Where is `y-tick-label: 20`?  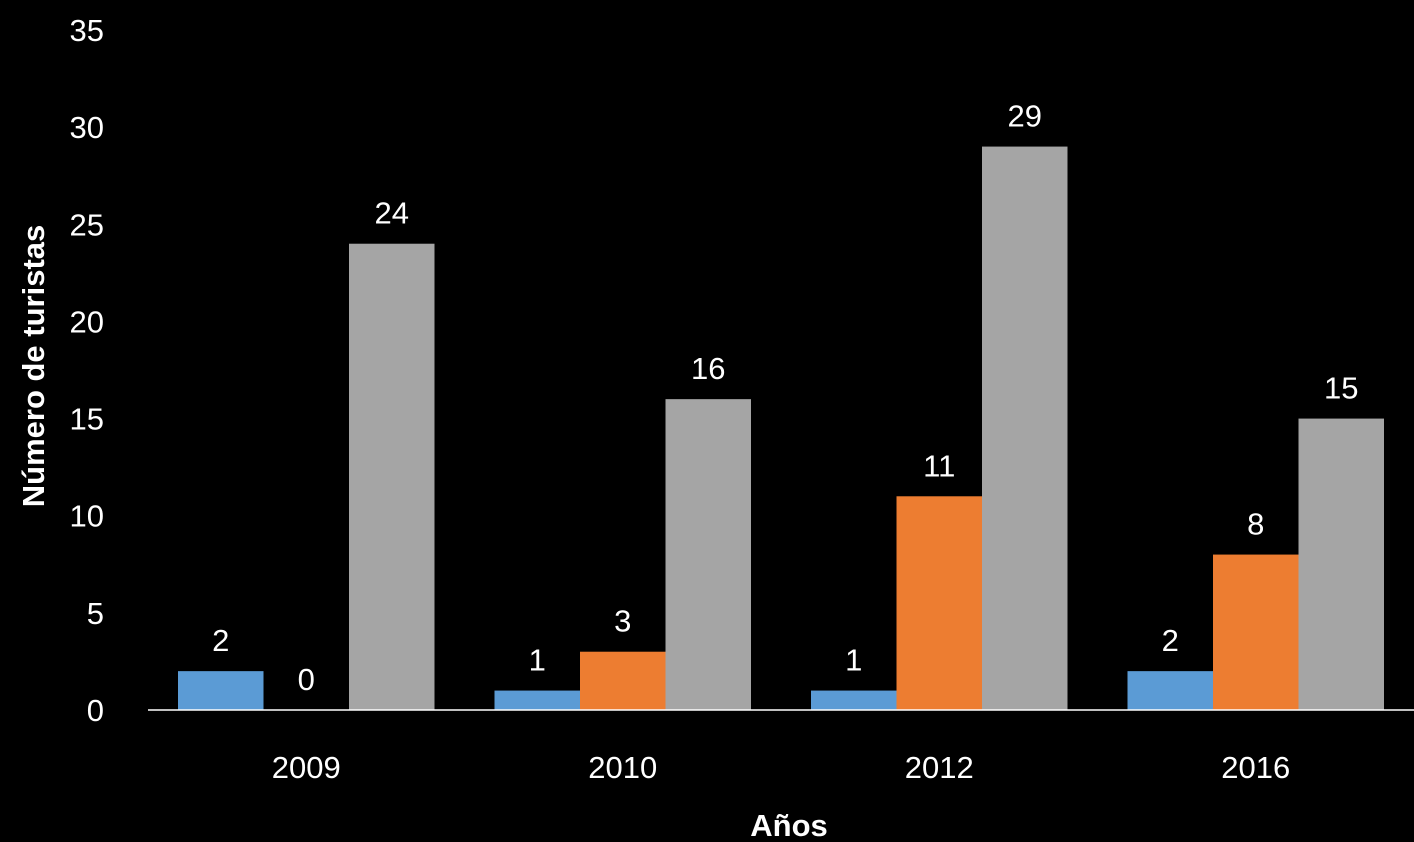
y-tick-label: 20 is located at coordinates (87, 321).